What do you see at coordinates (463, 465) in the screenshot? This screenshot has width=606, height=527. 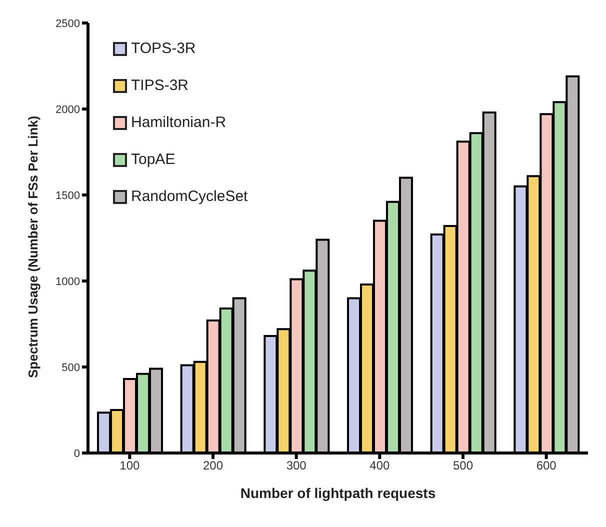 I see `x-tick-label: 500` at bounding box center [463, 465].